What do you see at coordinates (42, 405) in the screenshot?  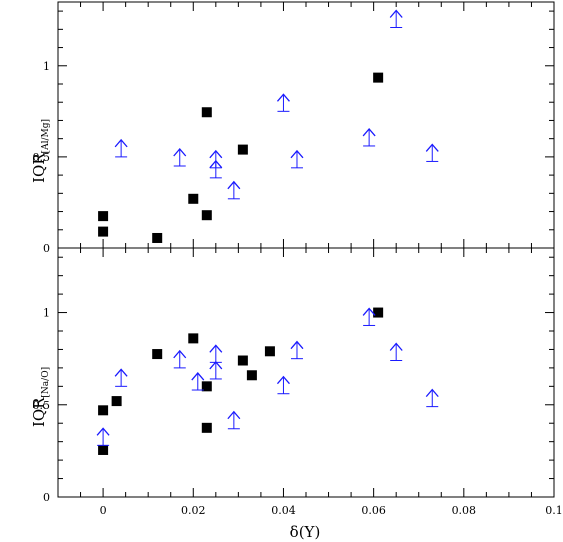 I see `bottom-y-tick-label: 0.5` at bounding box center [42, 405].